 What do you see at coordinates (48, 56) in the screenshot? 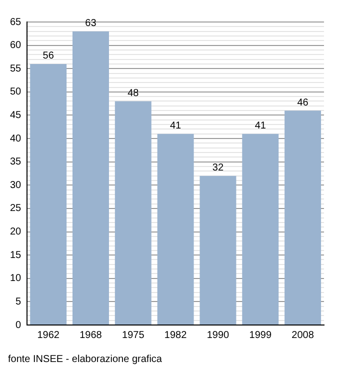
I see `data-label: 56` at bounding box center [48, 56].